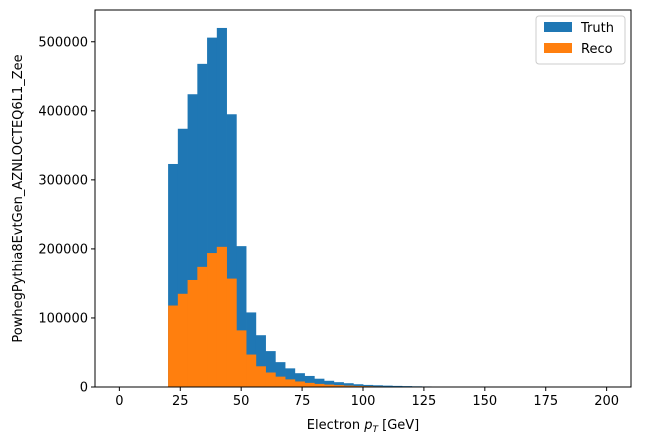 This screenshot has height=444, width=645. I want to click on x-axis-ticks: 0 25 50 75 100 125 150 175 200, so click(367, 398).